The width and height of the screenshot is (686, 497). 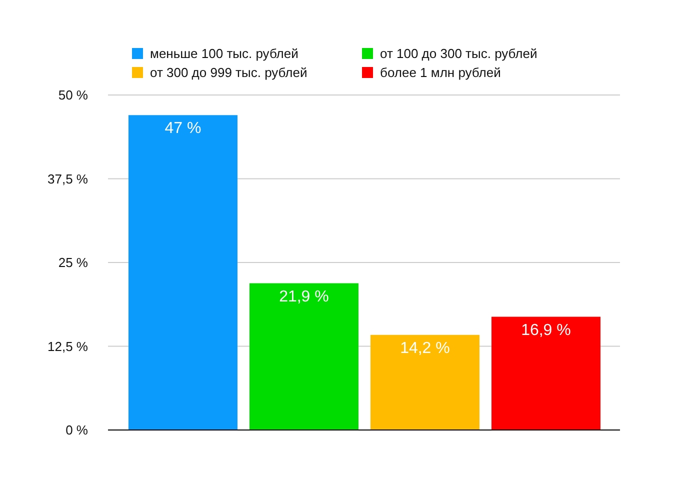 I want to click on legend-label: меньше 100 тыс. рублей, so click(x=224, y=53).